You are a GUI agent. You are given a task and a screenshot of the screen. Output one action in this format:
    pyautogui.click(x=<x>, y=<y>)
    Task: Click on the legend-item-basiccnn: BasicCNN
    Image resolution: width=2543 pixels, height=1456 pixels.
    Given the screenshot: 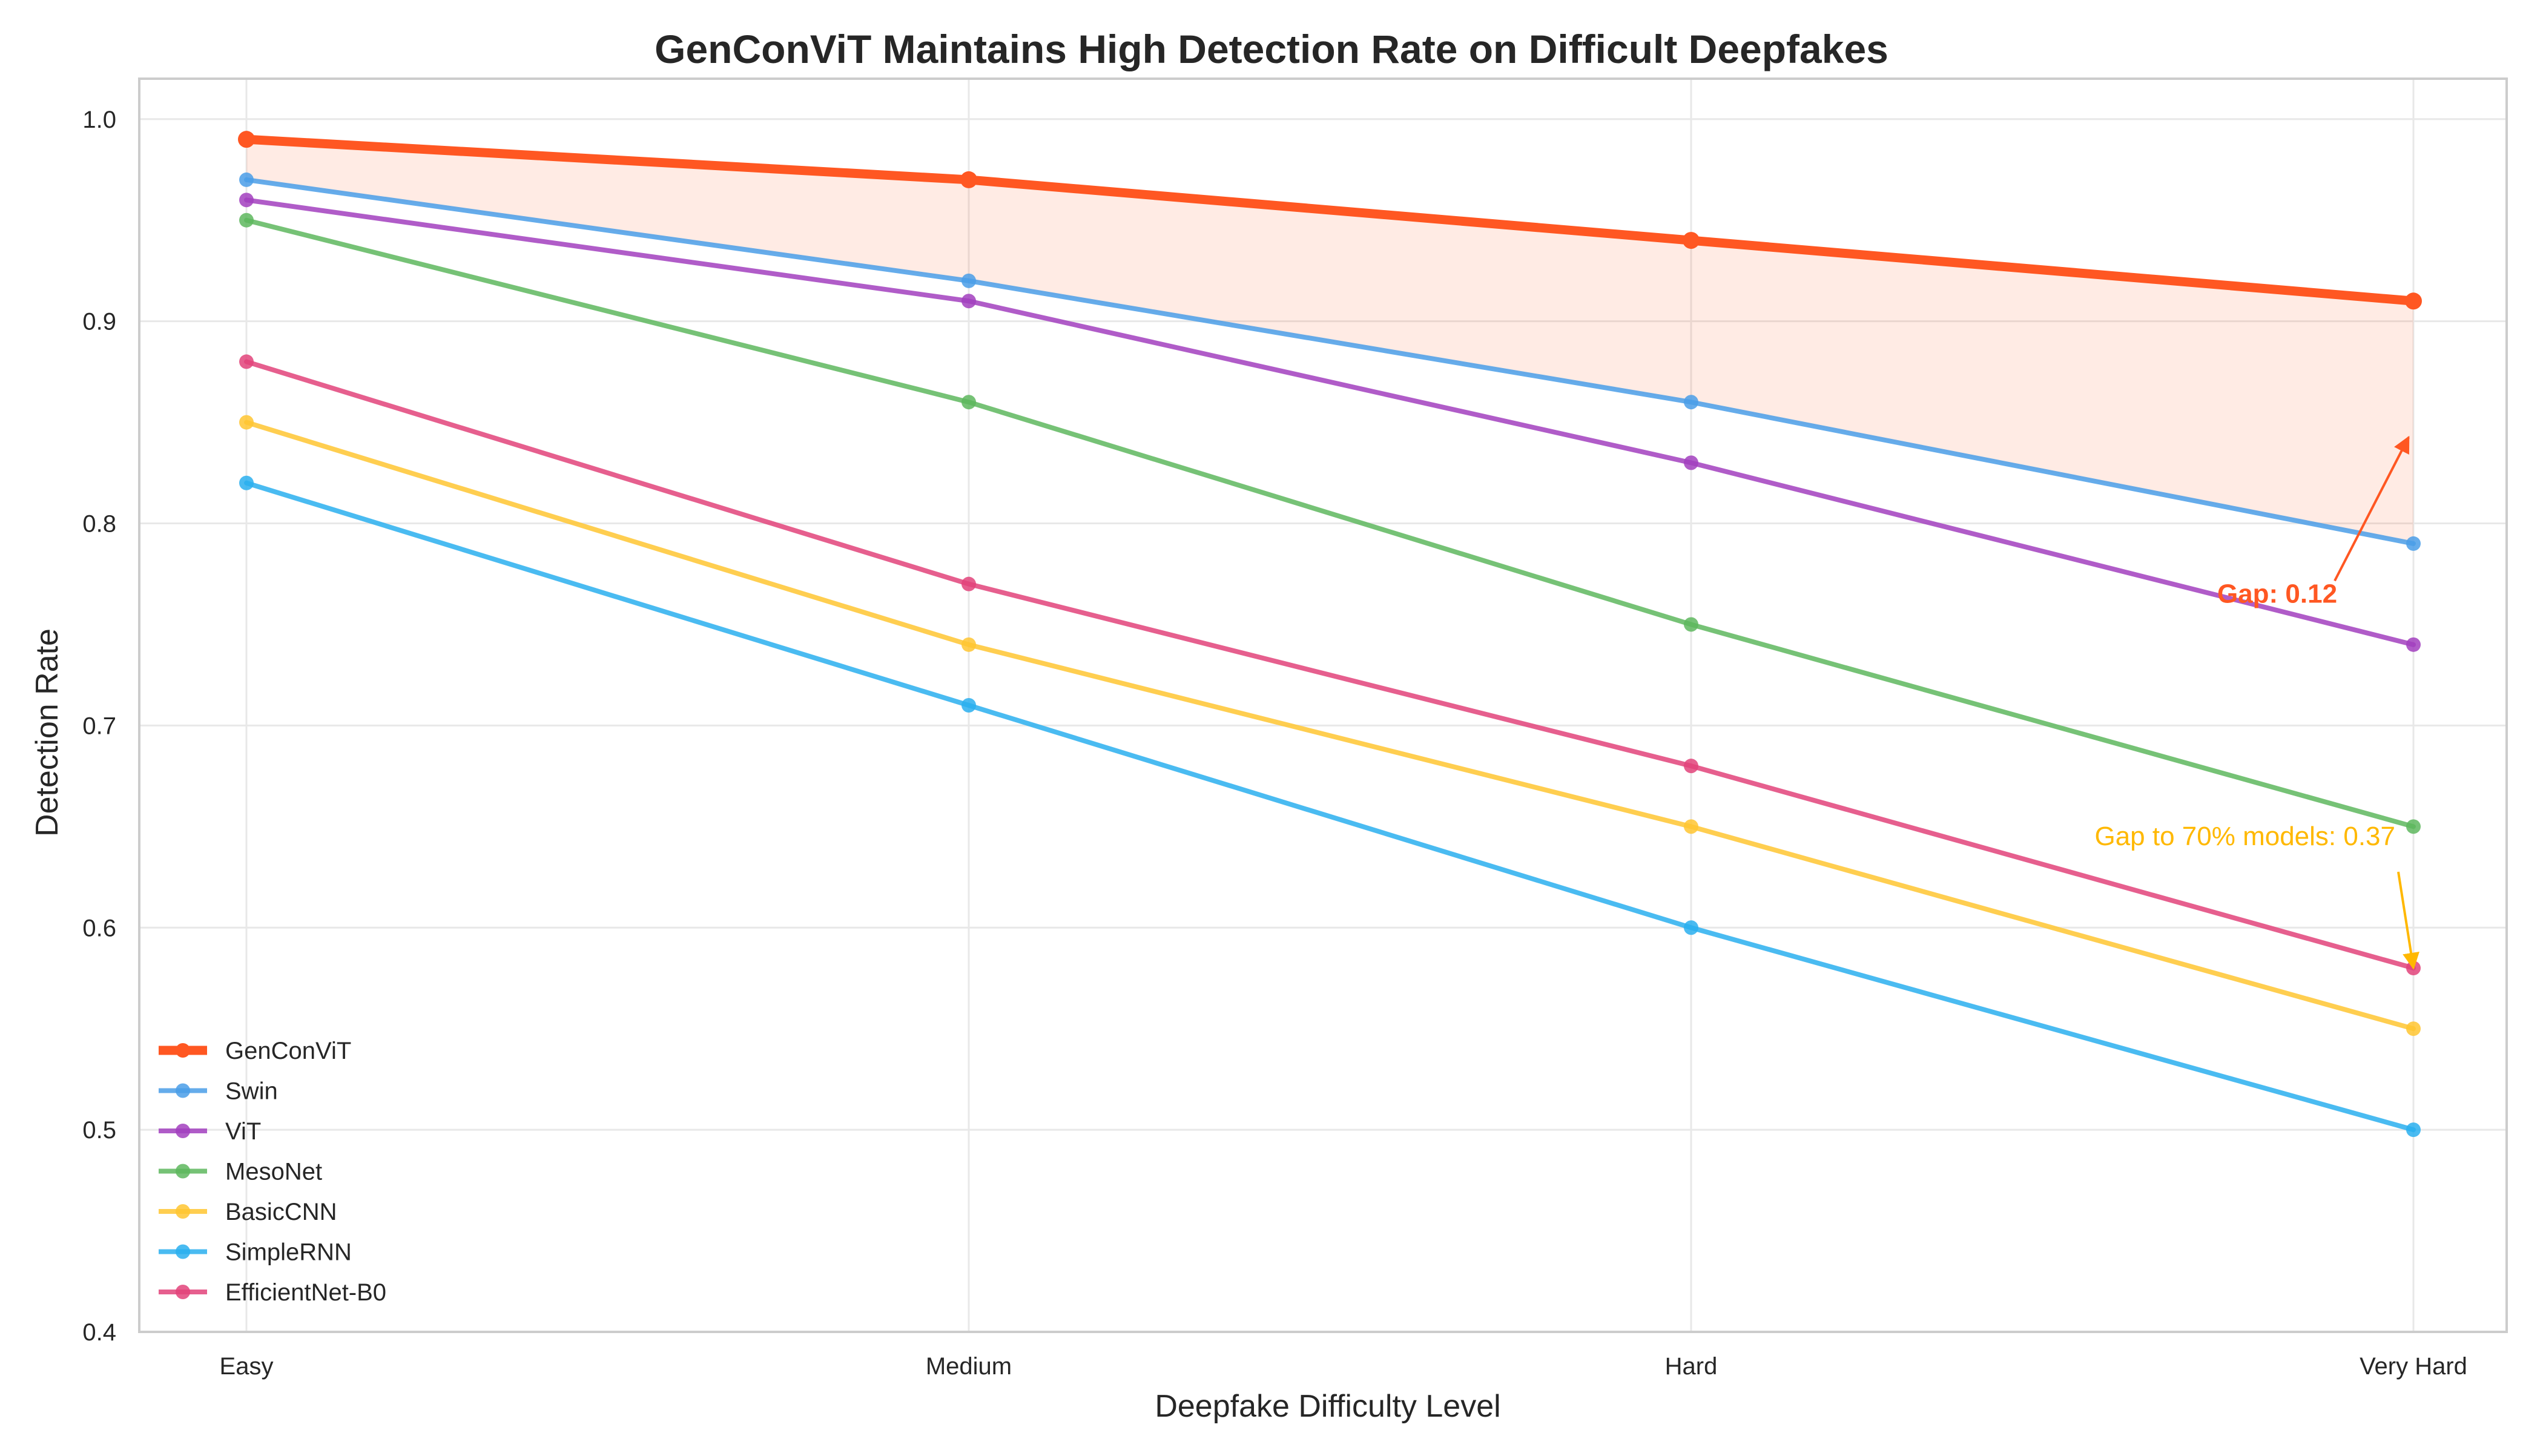 What is the action you would take?
    pyautogui.click(x=248, y=1212)
    